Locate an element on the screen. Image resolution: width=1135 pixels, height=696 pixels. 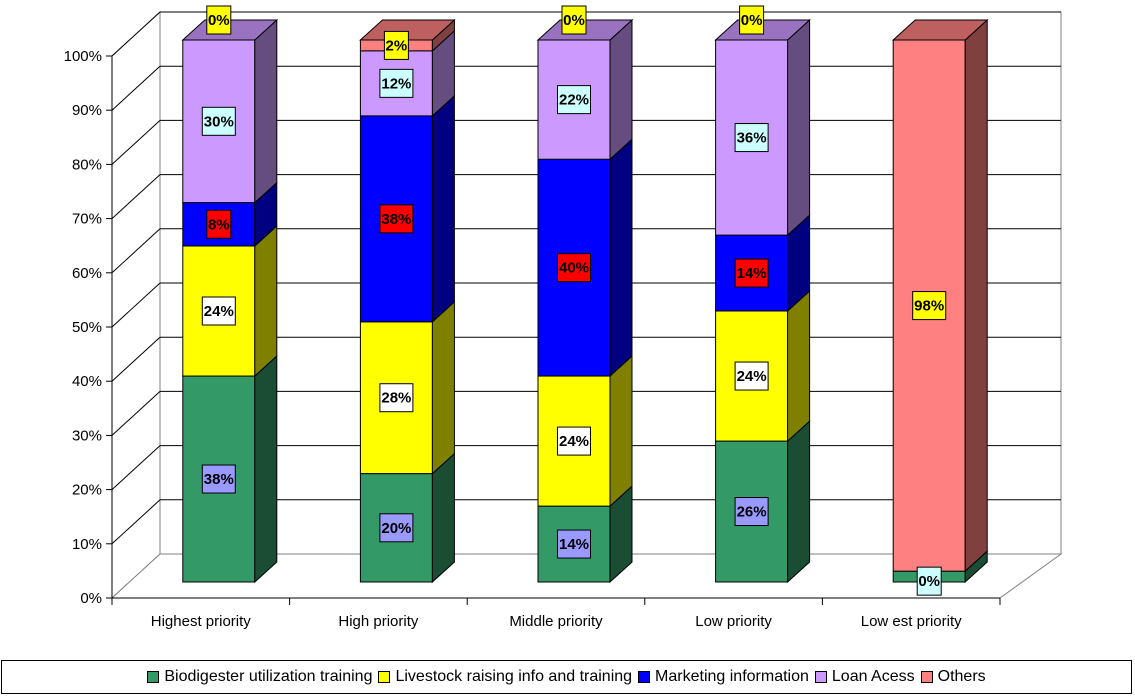
data-label: 20% is located at coordinates (396, 528).